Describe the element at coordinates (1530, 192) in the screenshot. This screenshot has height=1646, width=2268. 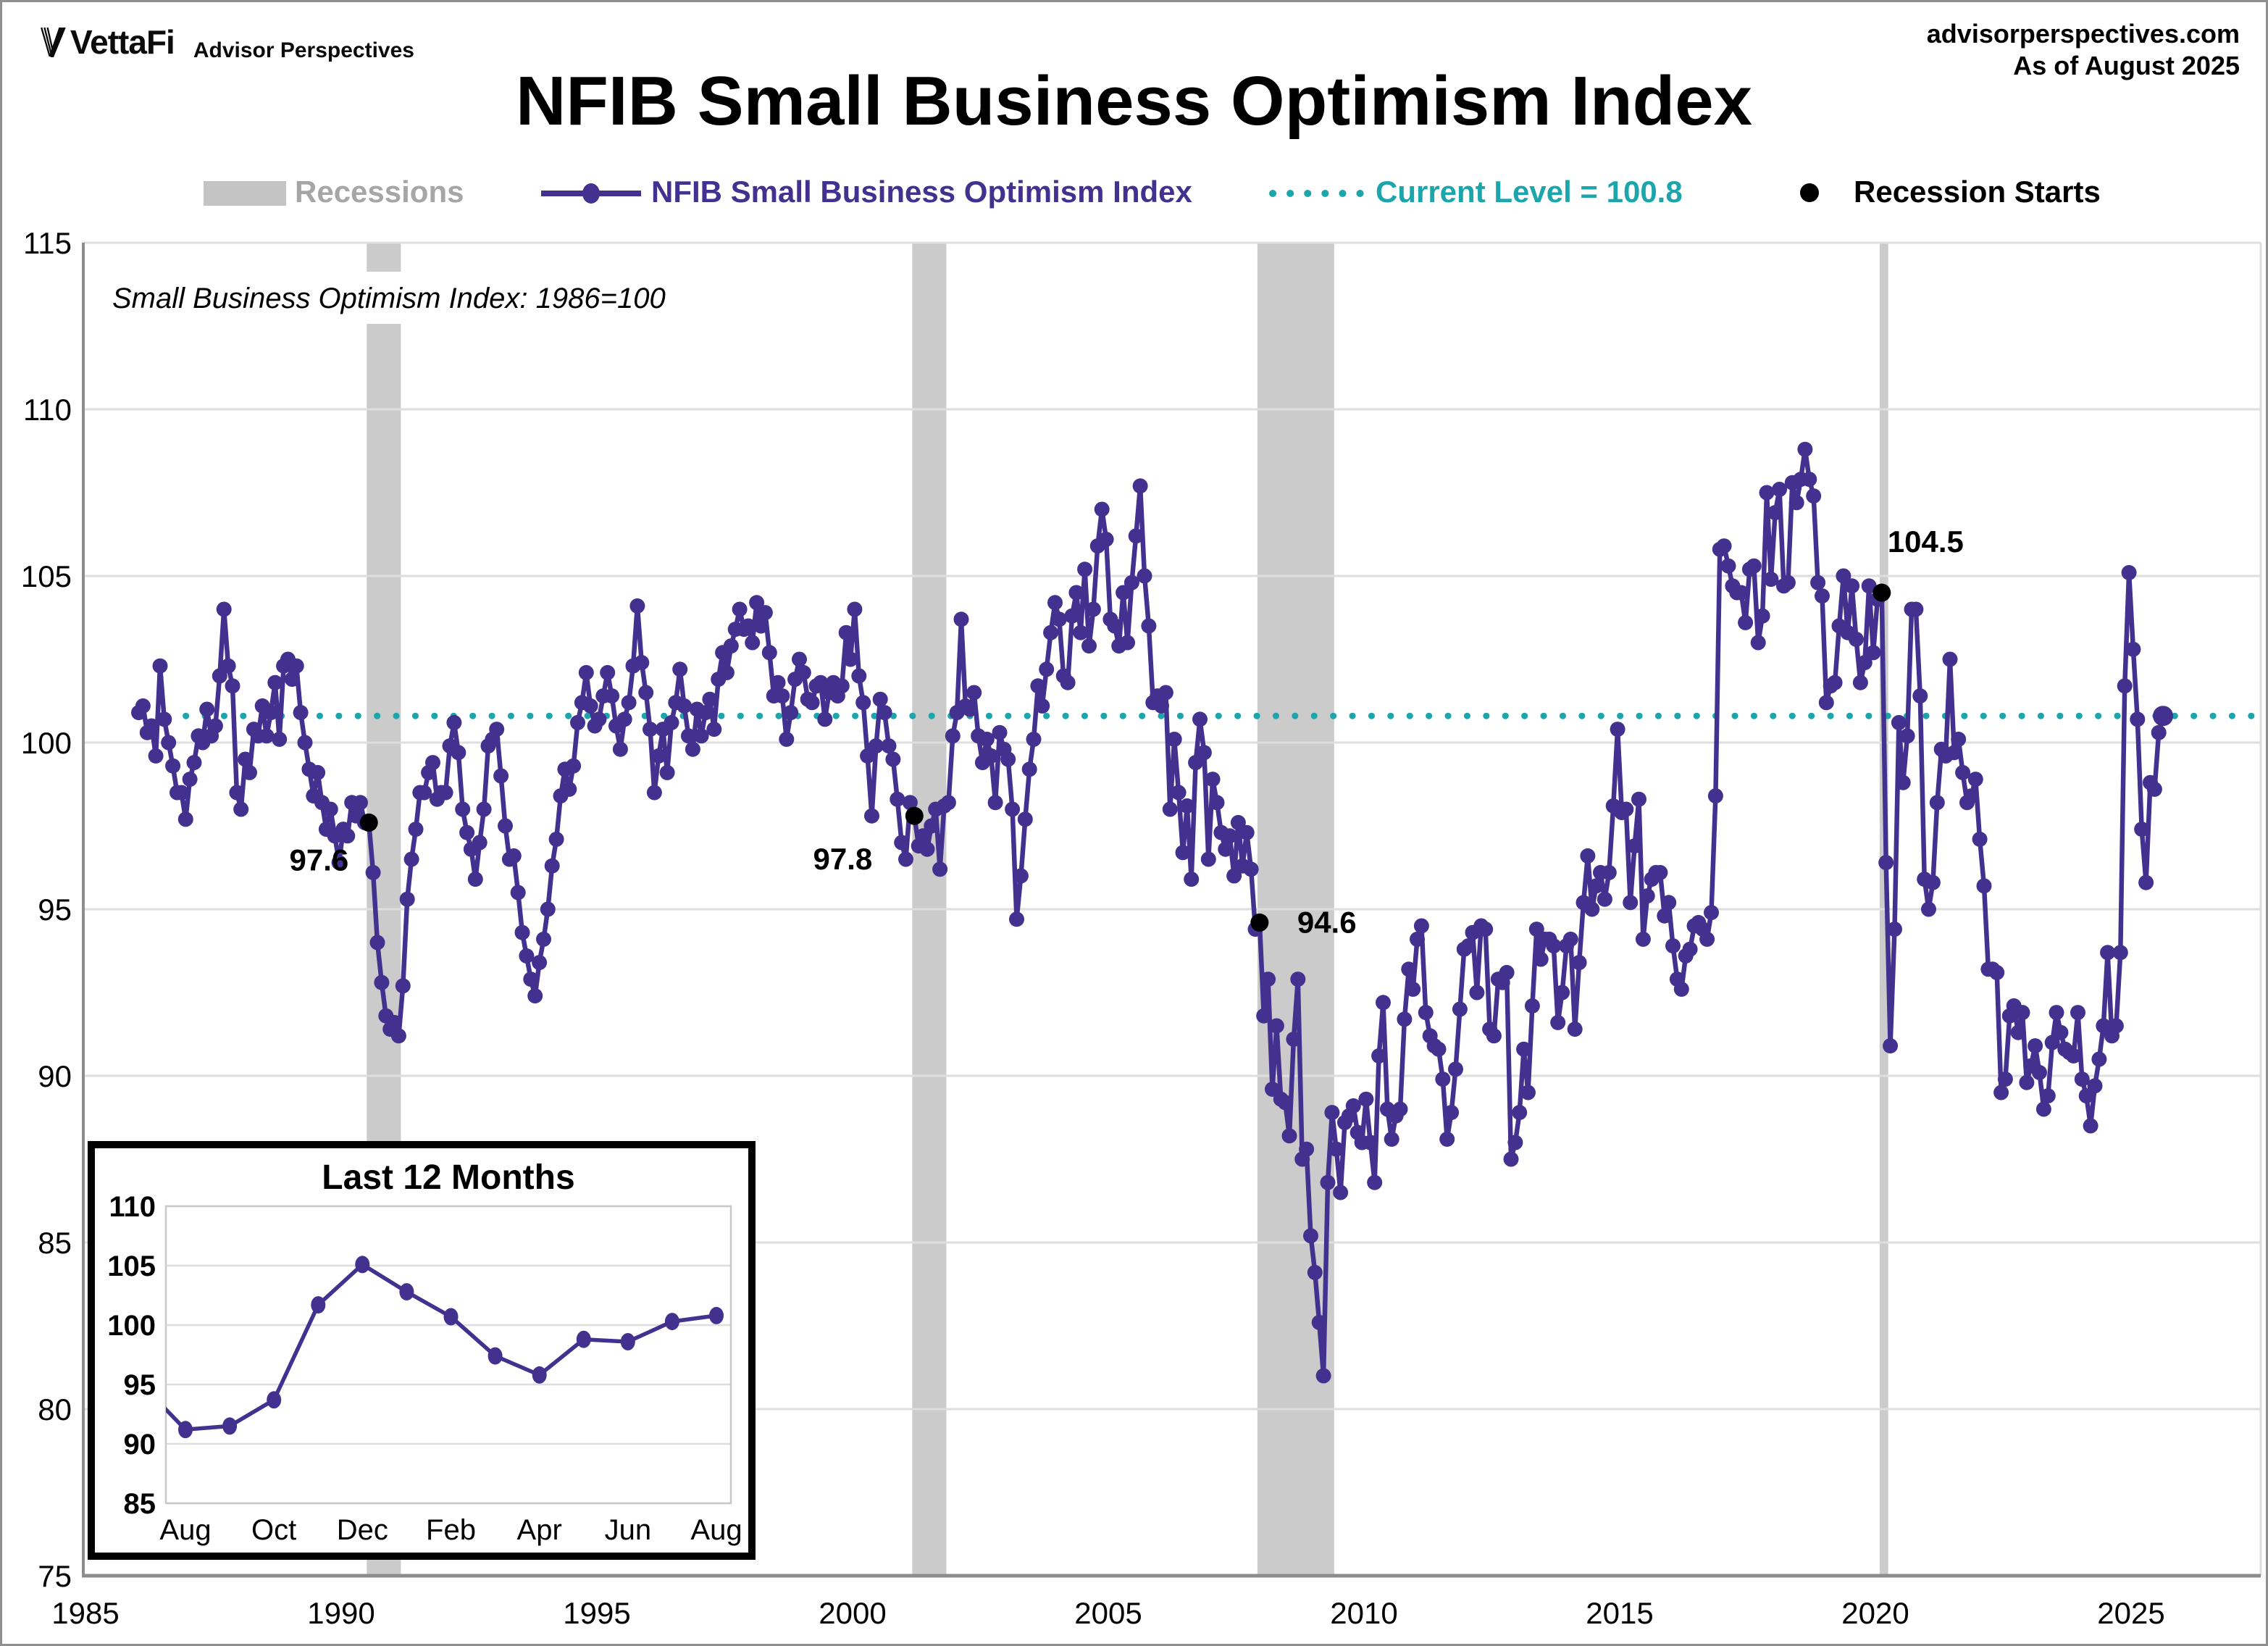
I see `legend-current-level-label: Current Level = 100.8` at that location.